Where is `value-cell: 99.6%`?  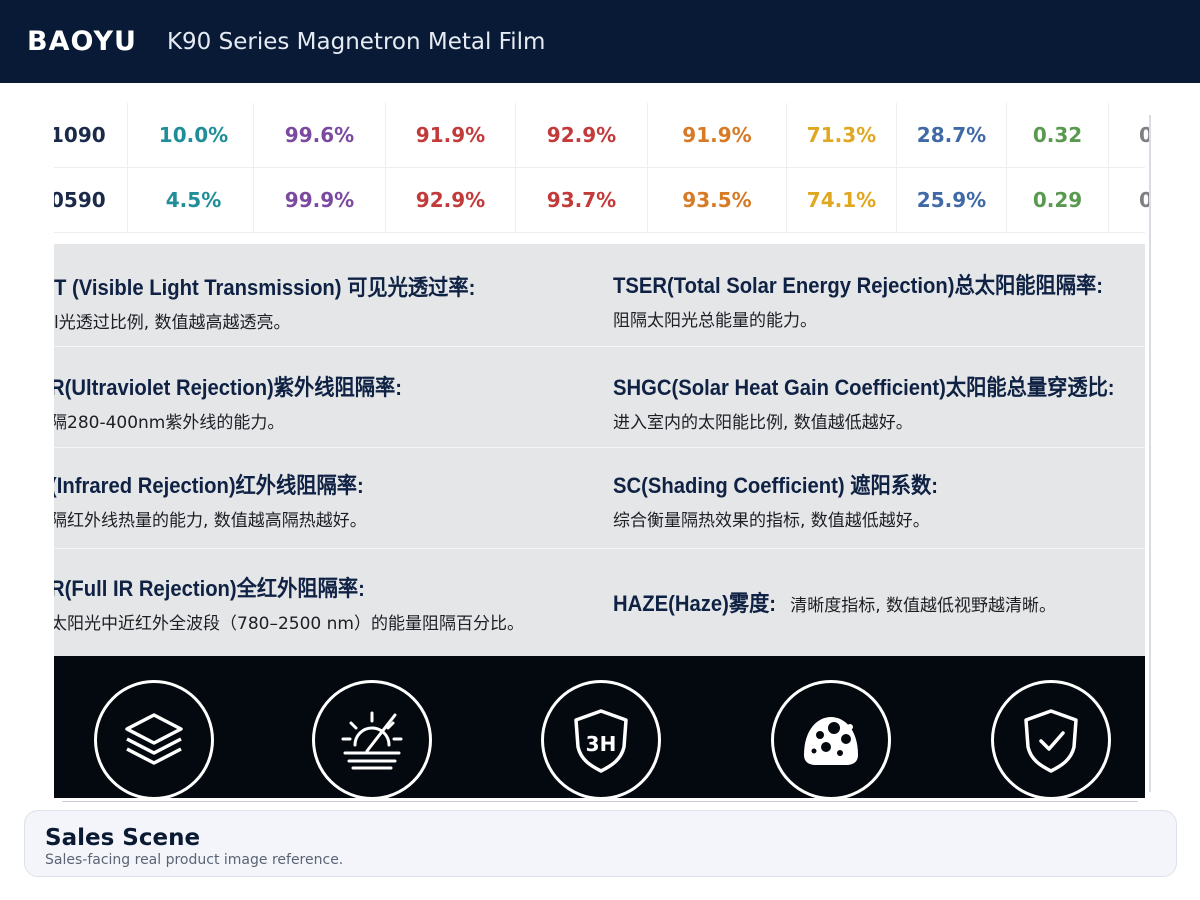 value-cell: 99.6% is located at coordinates (320, 135).